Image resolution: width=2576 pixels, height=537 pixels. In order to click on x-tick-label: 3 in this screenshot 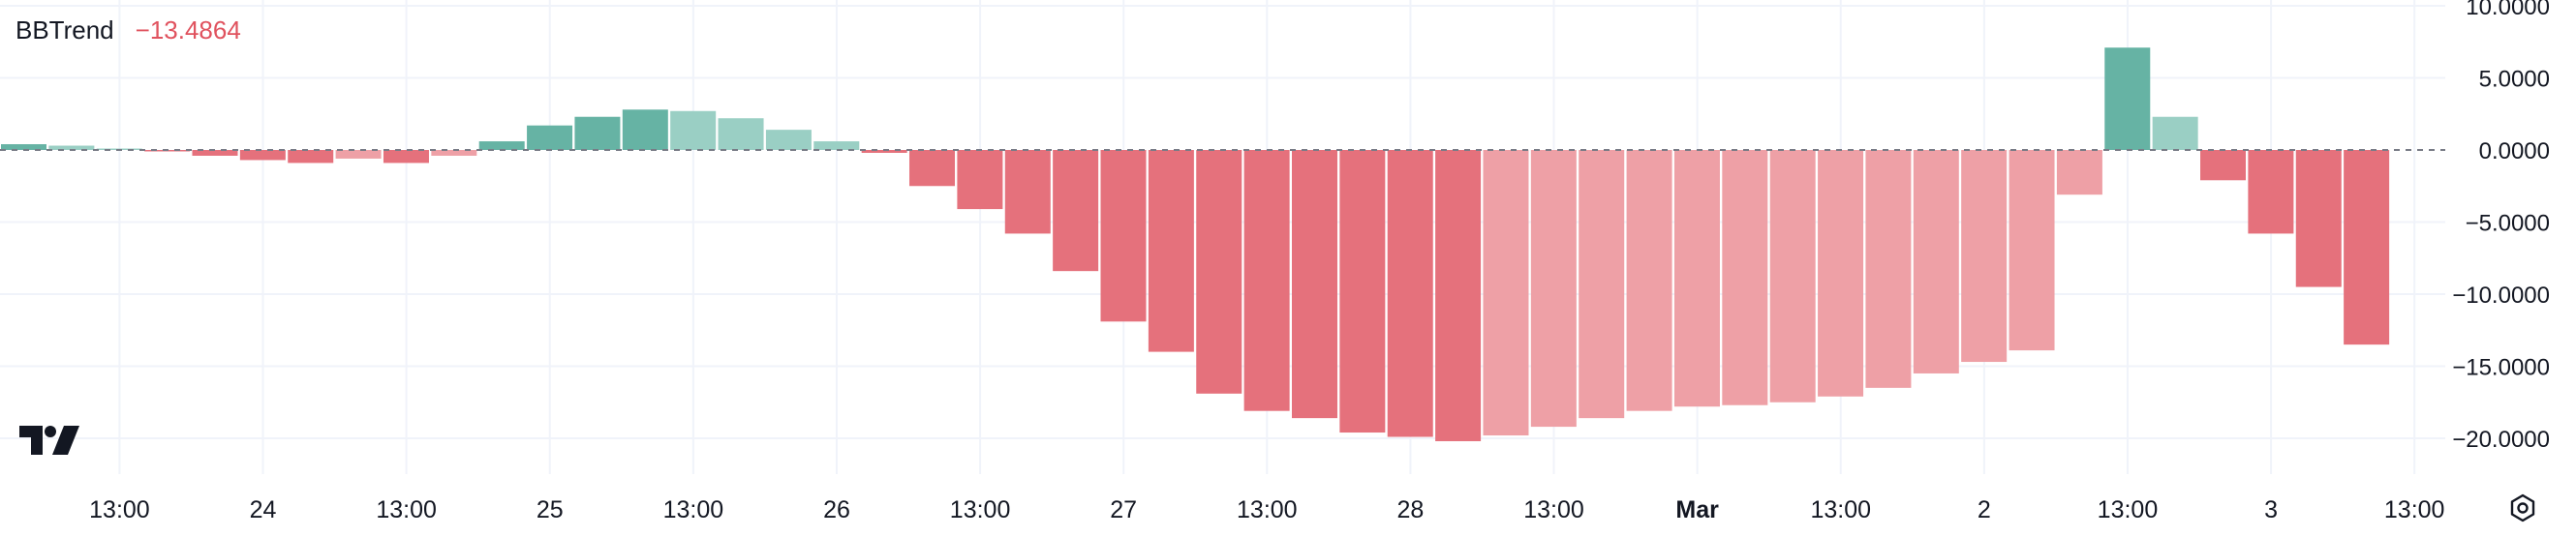, I will do `click(2271, 510)`.